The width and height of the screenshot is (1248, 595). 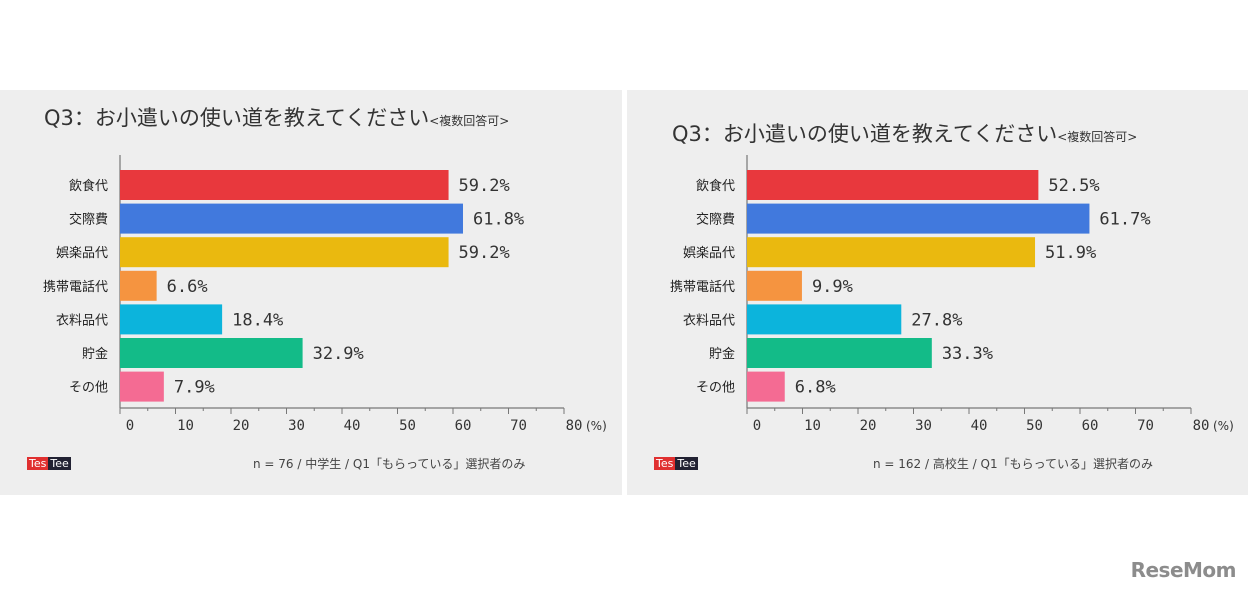 I want to click on data-label: 18.4%, so click(x=257, y=320).